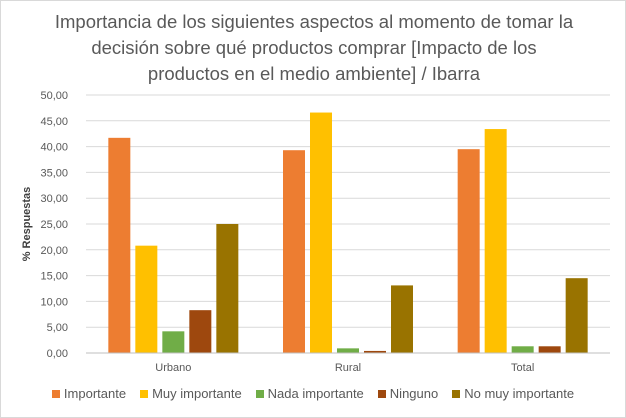 This screenshot has width=626, height=418. What do you see at coordinates (375, 351) in the screenshot?
I see `bar-ninguno-rural` at bounding box center [375, 351].